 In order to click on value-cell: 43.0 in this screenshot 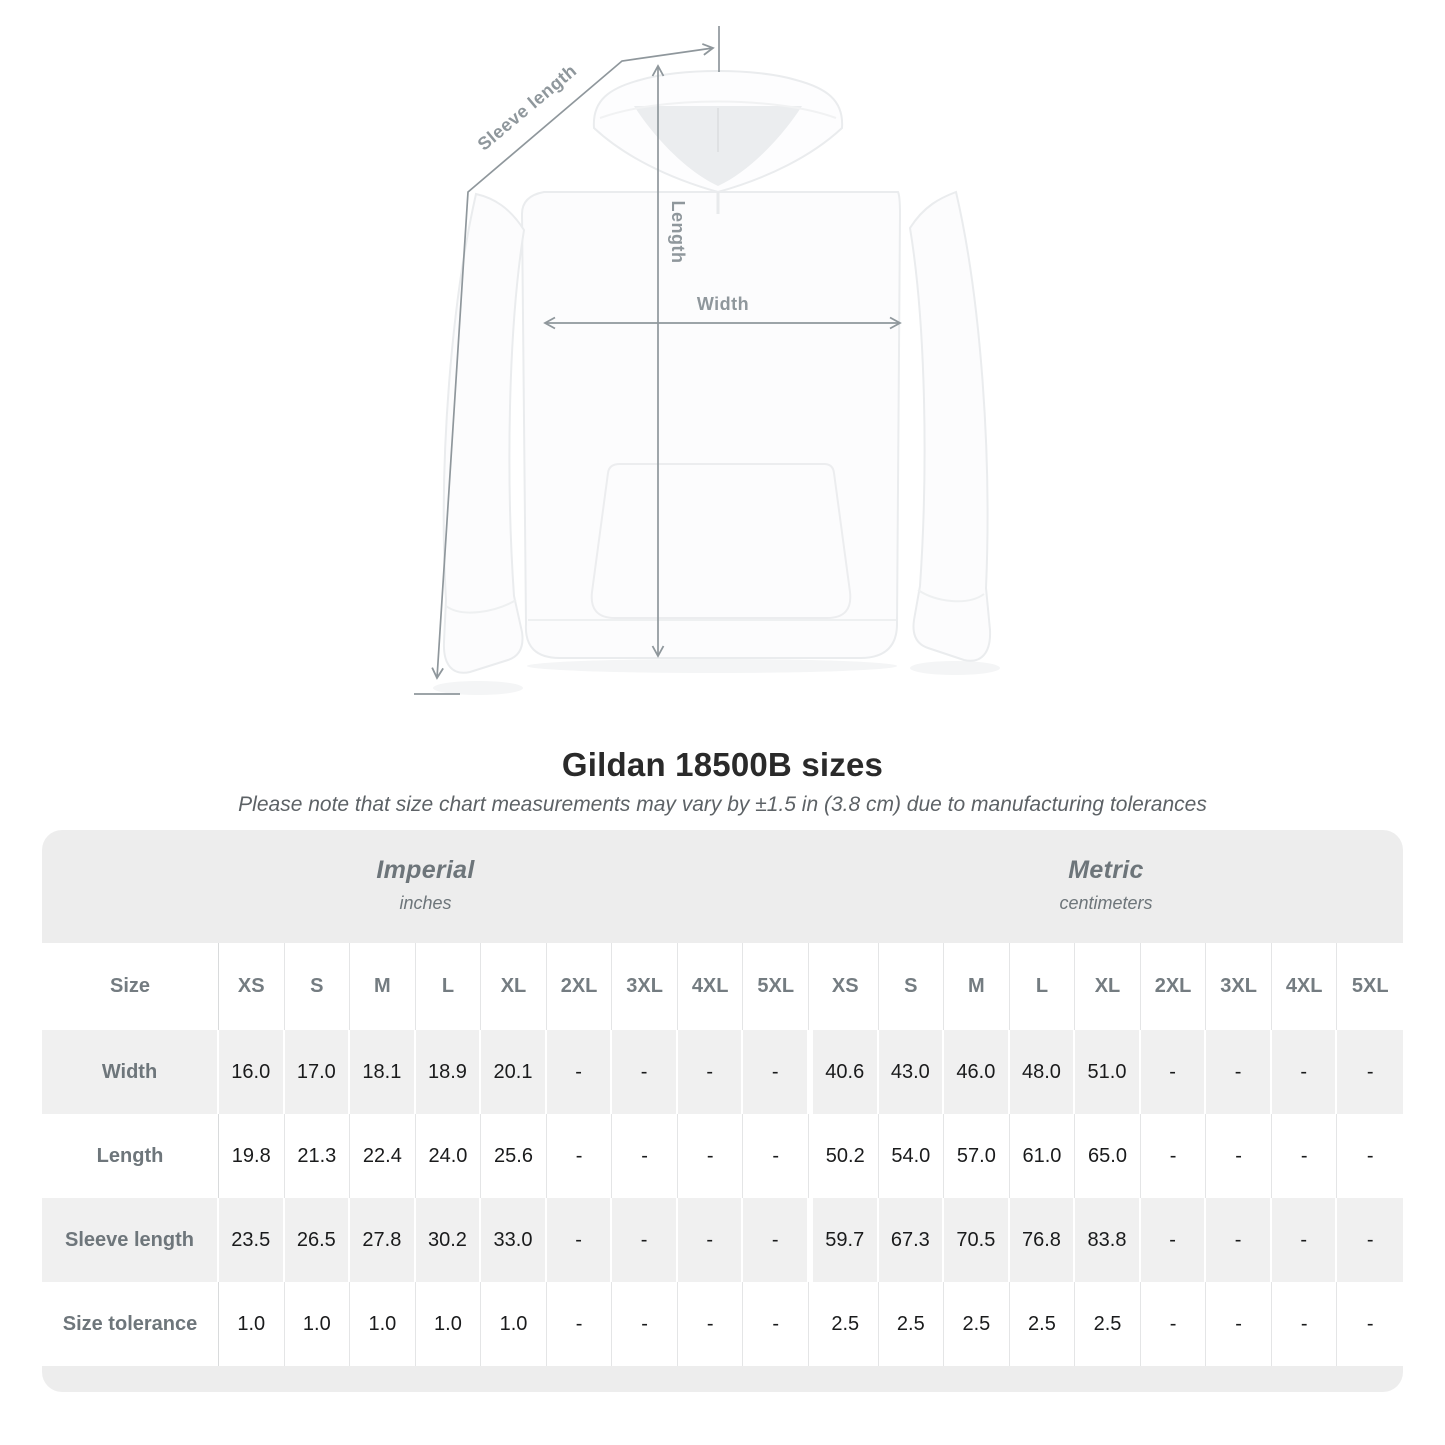, I will do `click(911, 1072)`.